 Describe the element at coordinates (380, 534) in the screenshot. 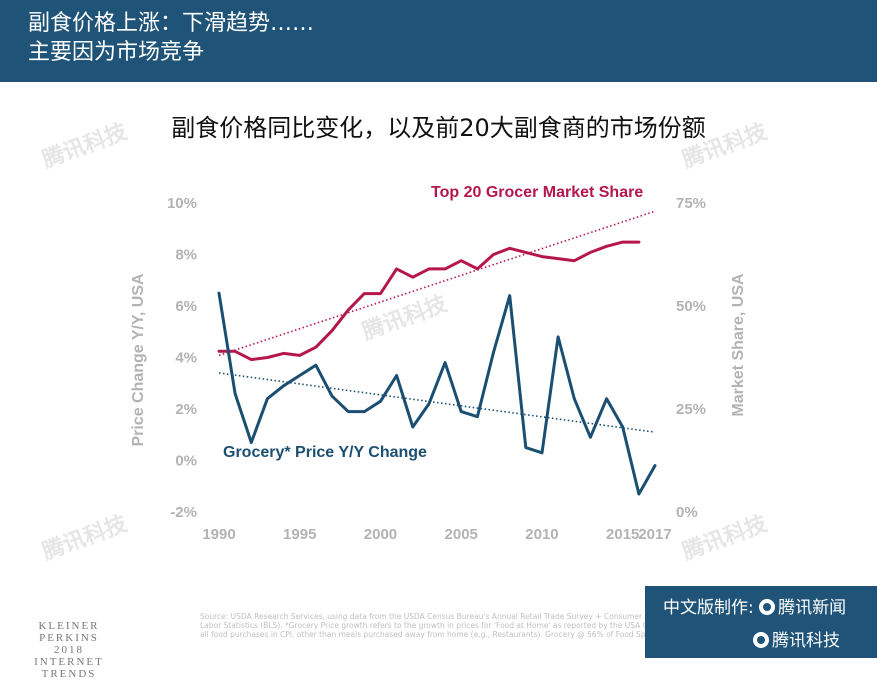

I see `x-axis-tick-label: 2000` at that location.